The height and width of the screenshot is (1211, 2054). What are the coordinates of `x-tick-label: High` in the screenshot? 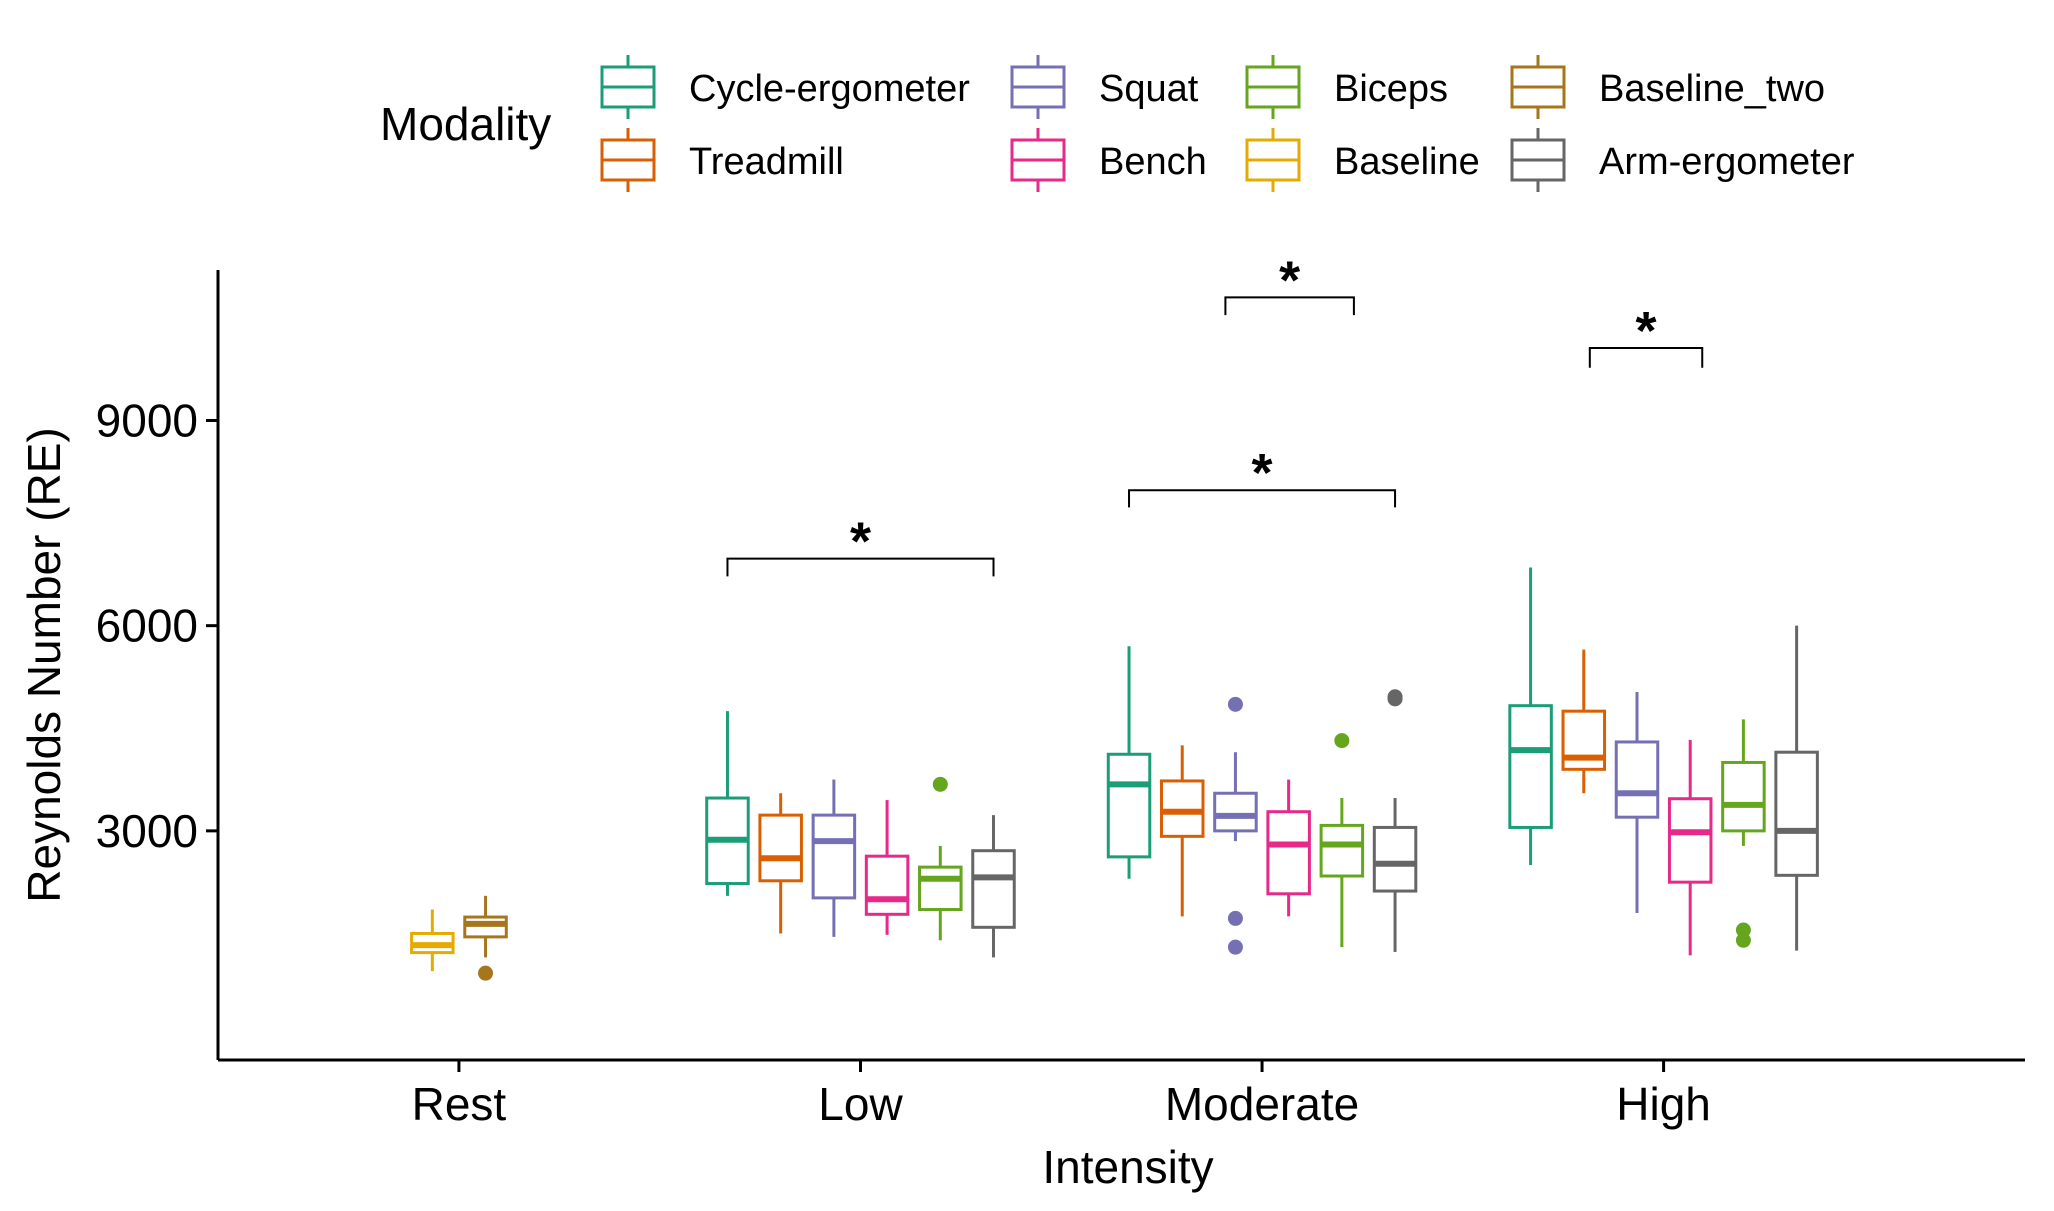 It's located at (1663, 1104).